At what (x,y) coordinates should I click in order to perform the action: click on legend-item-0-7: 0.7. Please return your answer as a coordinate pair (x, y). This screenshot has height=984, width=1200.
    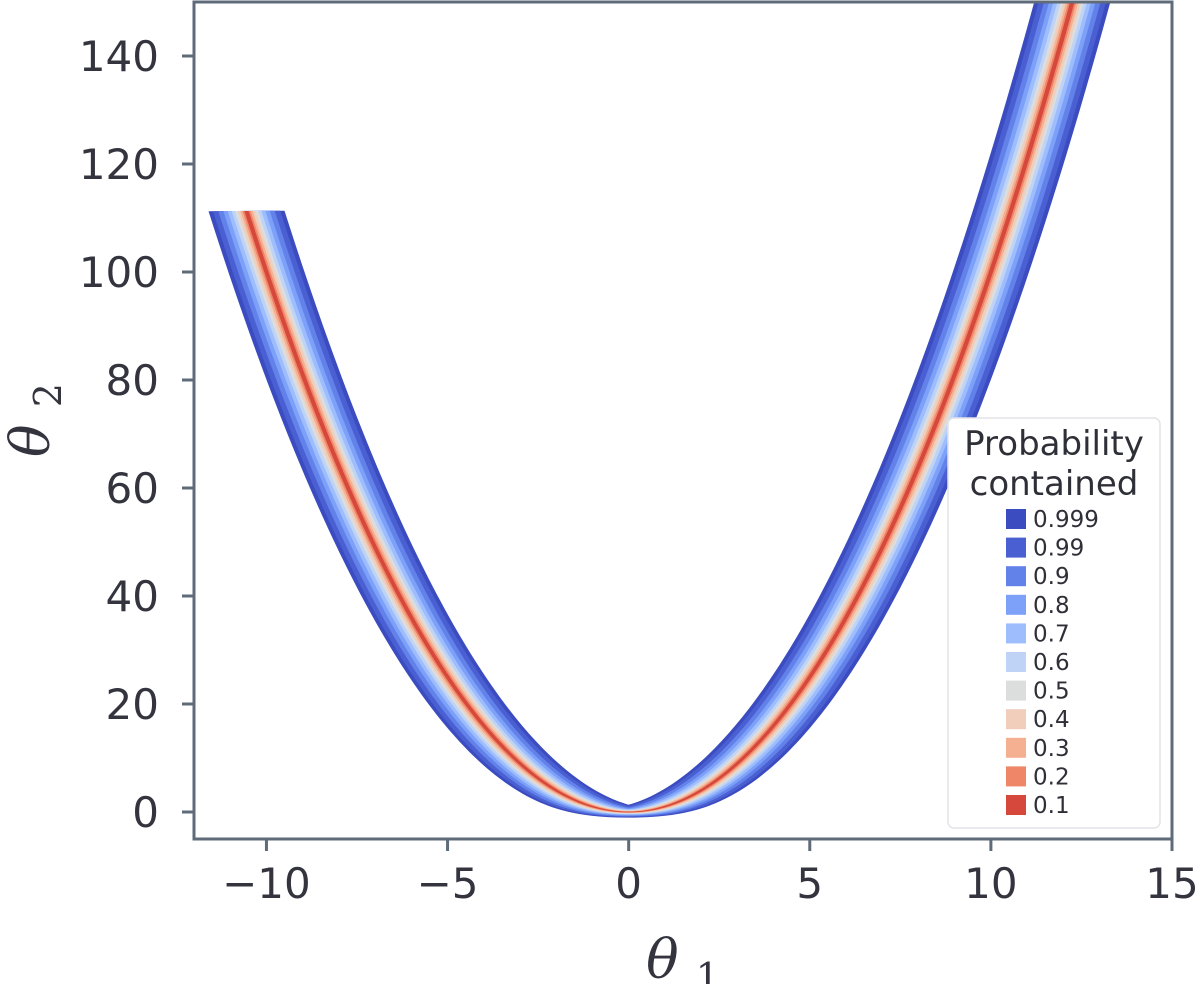
    Looking at the image, I should click on (1038, 634).